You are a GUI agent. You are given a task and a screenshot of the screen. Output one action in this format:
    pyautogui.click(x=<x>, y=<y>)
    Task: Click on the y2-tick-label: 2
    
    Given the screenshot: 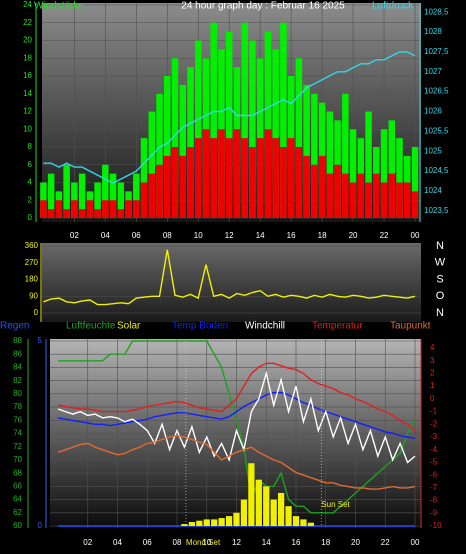 What is the action you would take?
    pyautogui.click(x=432, y=373)
    